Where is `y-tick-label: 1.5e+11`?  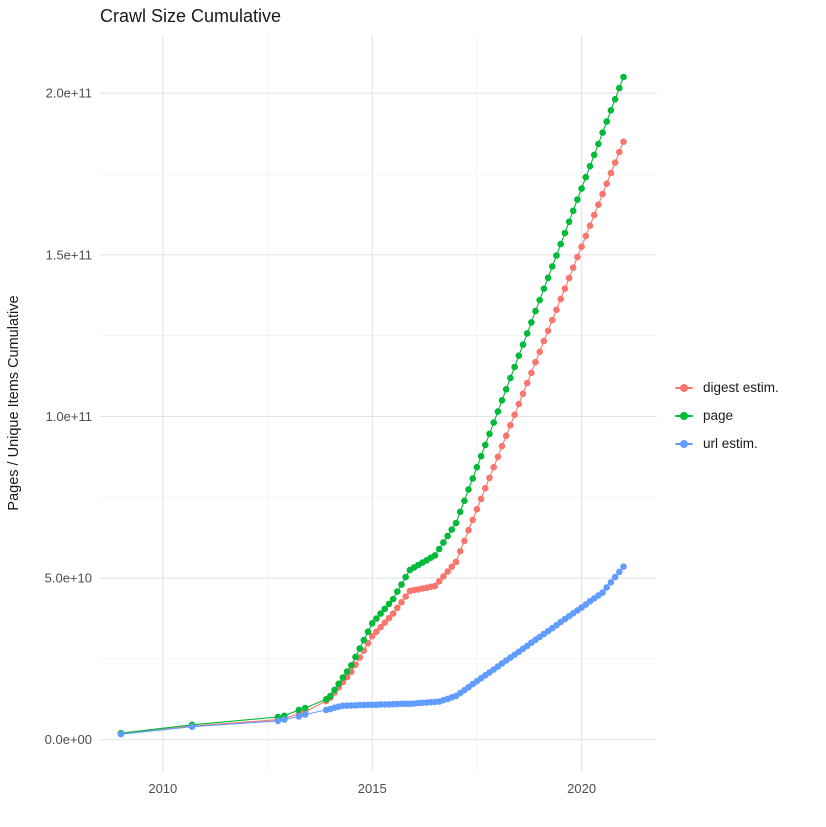
y-tick-label: 1.5e+11 is located at coordinates (69, 254).